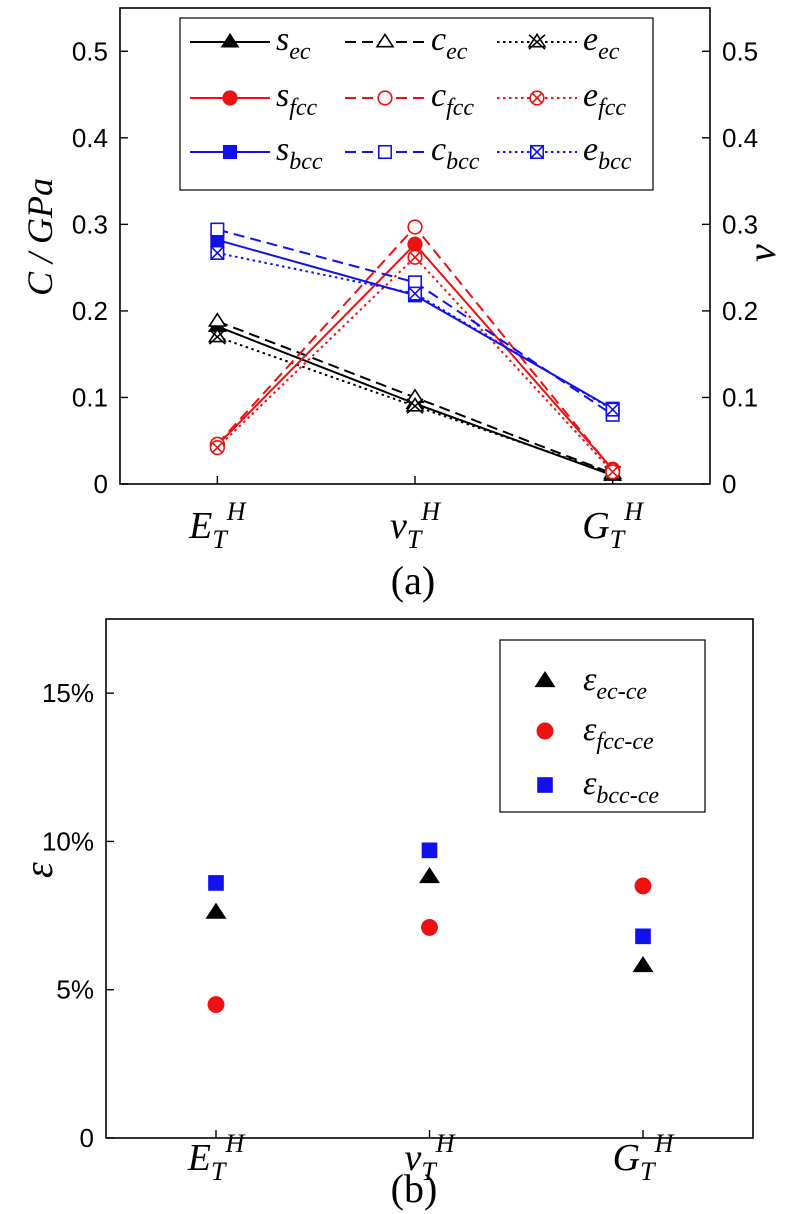 The width and height of the screenshot is (803, 1214). I want to click on point-c-bcc-0-shape, so click(217, 229).